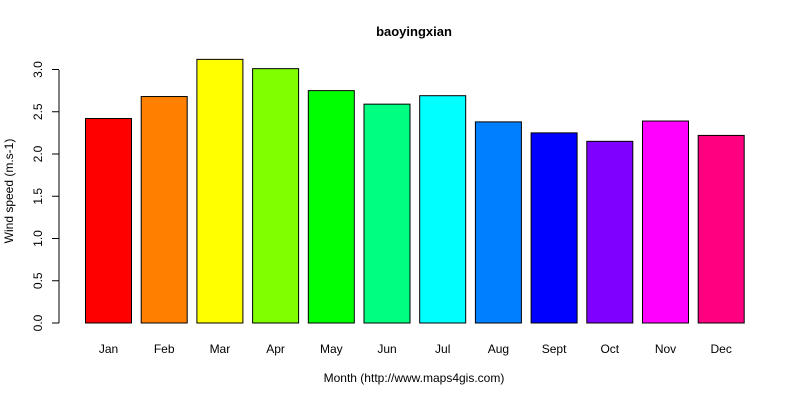  I want to click on bar-jul, so click(443, 209).